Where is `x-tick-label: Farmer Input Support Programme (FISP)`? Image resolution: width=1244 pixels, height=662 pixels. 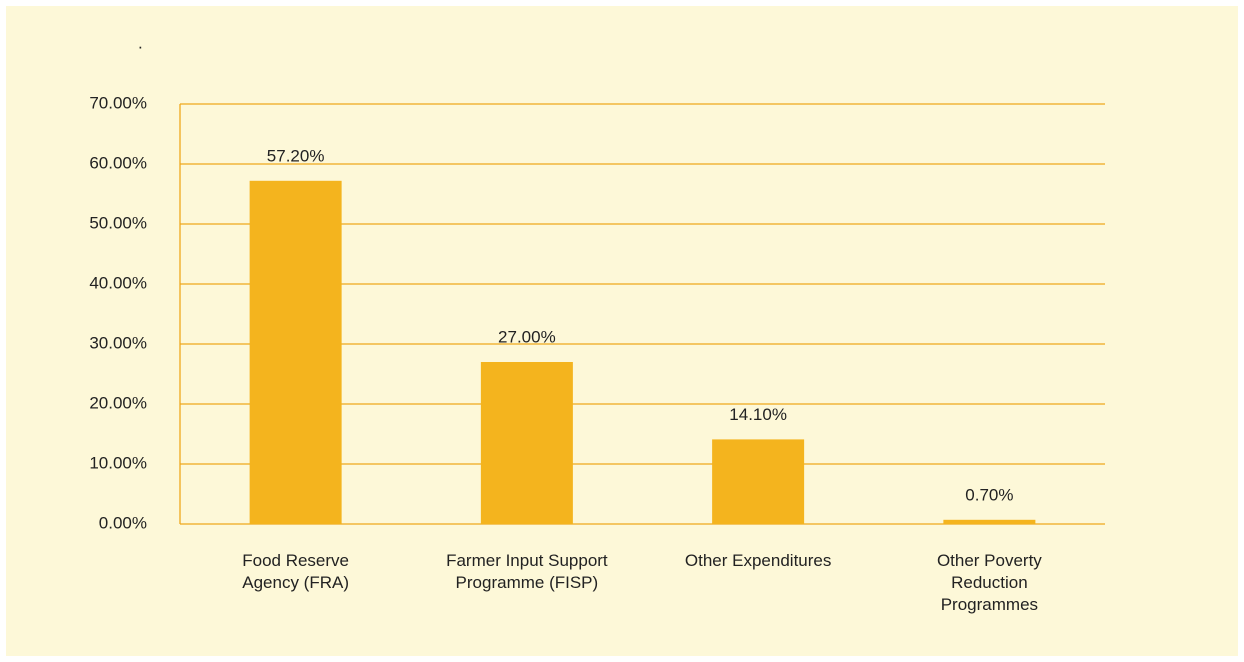 x-tick-label: Farmer Input Support Programme (FISP) is located at coordinates (527, 571).